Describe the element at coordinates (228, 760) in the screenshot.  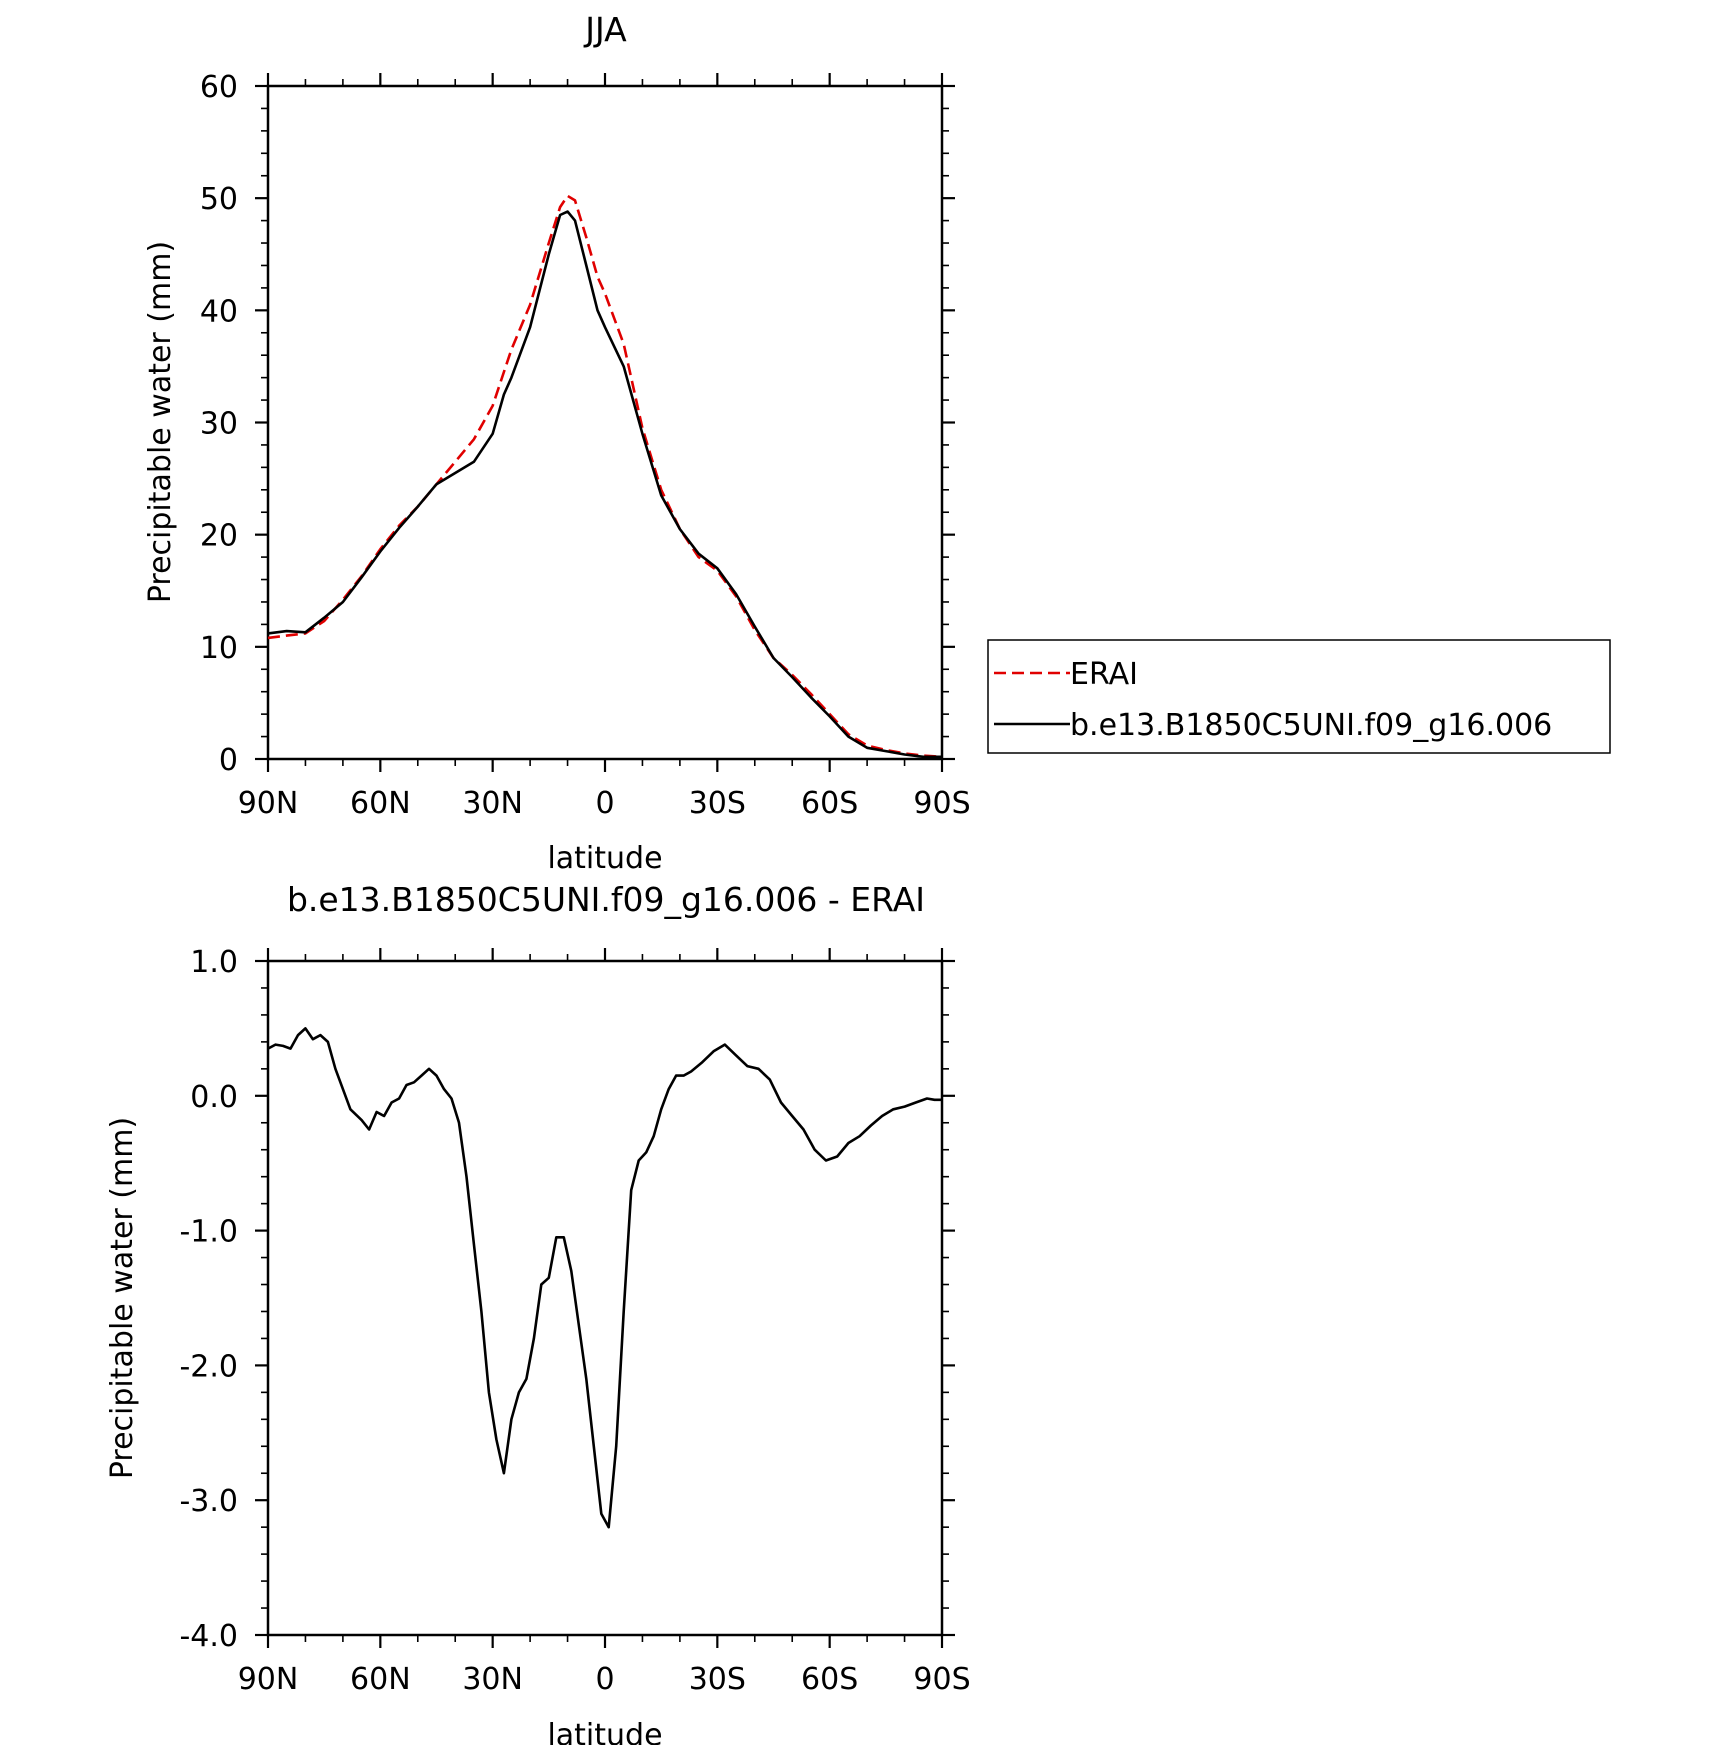
I see `top-y-tick-label: 0` at that location.